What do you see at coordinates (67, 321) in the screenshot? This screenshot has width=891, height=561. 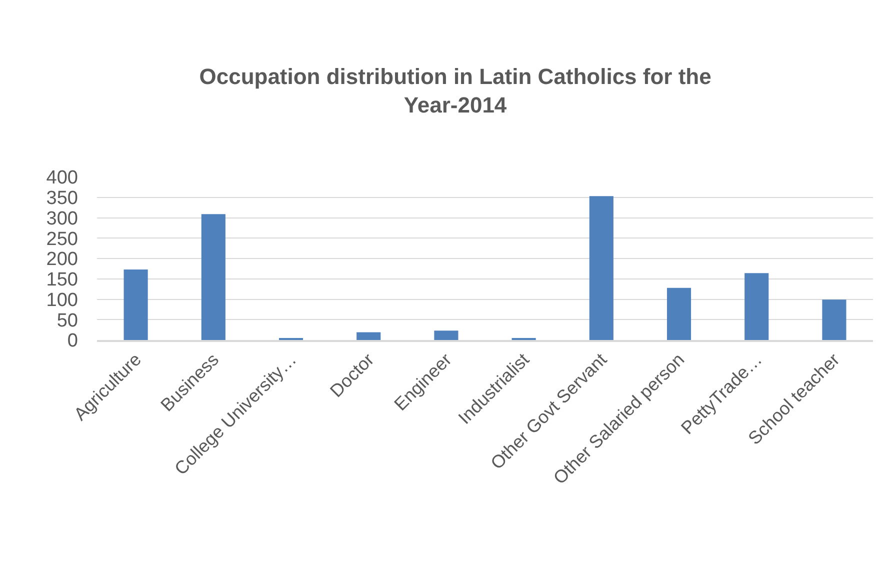 I see `y-tick-label: 50` at bounding box center [67, 321].